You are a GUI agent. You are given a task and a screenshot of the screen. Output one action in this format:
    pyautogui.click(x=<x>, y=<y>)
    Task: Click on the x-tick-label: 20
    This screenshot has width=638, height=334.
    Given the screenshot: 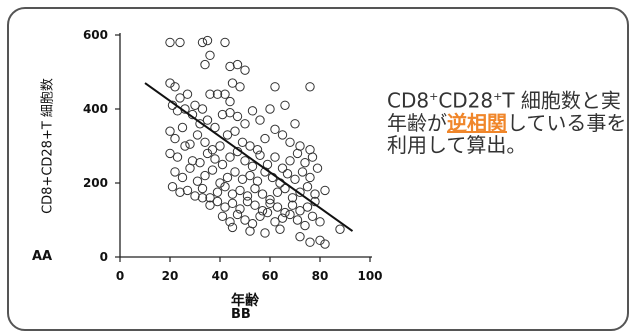 What is the action you would take?
    pyautogui.click(x=170, y=276)
    